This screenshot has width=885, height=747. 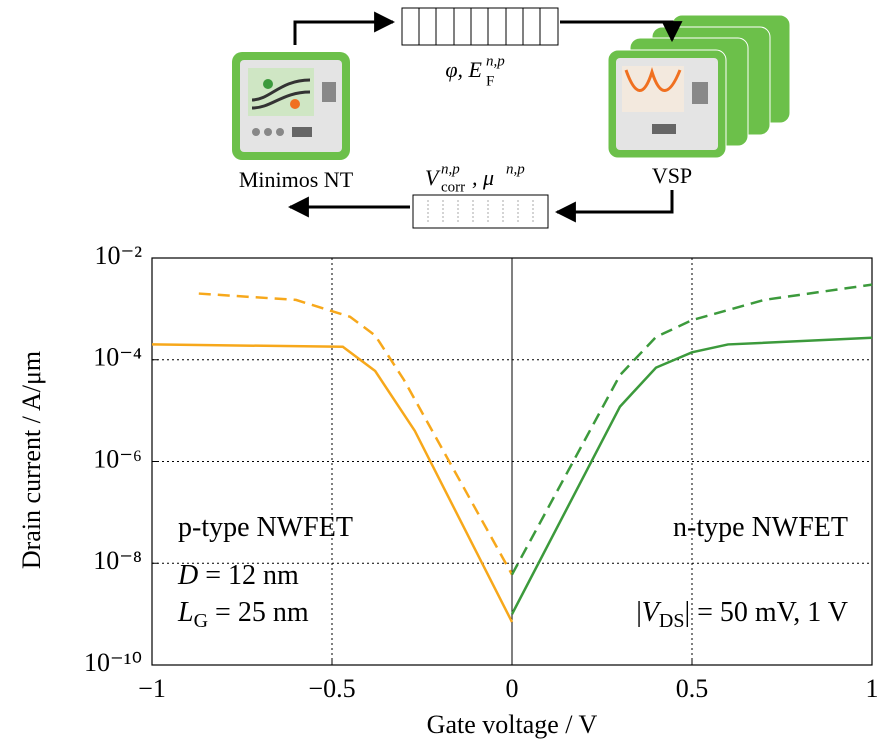 I want to click on y-tick-label: 10⁻⁴, so click(x=117, y=357).